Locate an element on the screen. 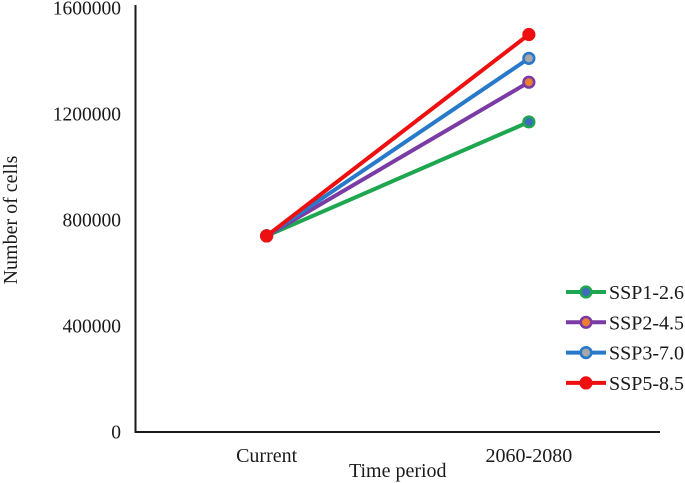 This screenshot has height=483, width=685. x-tick-label: Current is located at coordinates (267, 456).